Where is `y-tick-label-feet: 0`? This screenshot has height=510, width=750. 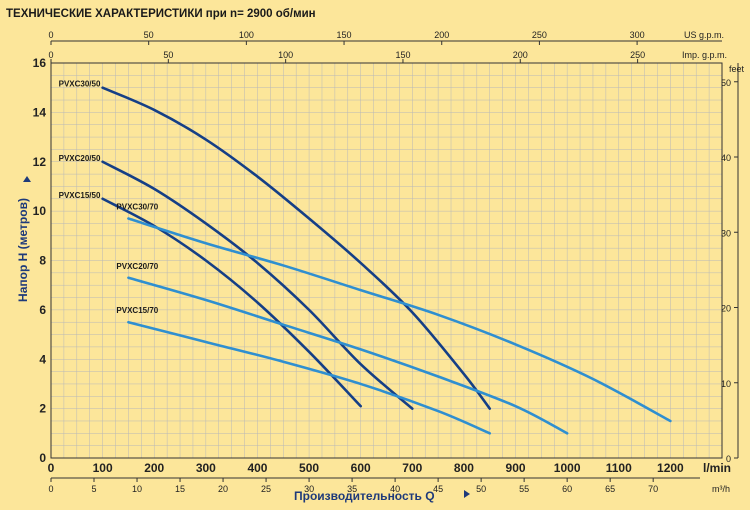 y-tick-label-feet: 0 is located at coordinates (728, 459).